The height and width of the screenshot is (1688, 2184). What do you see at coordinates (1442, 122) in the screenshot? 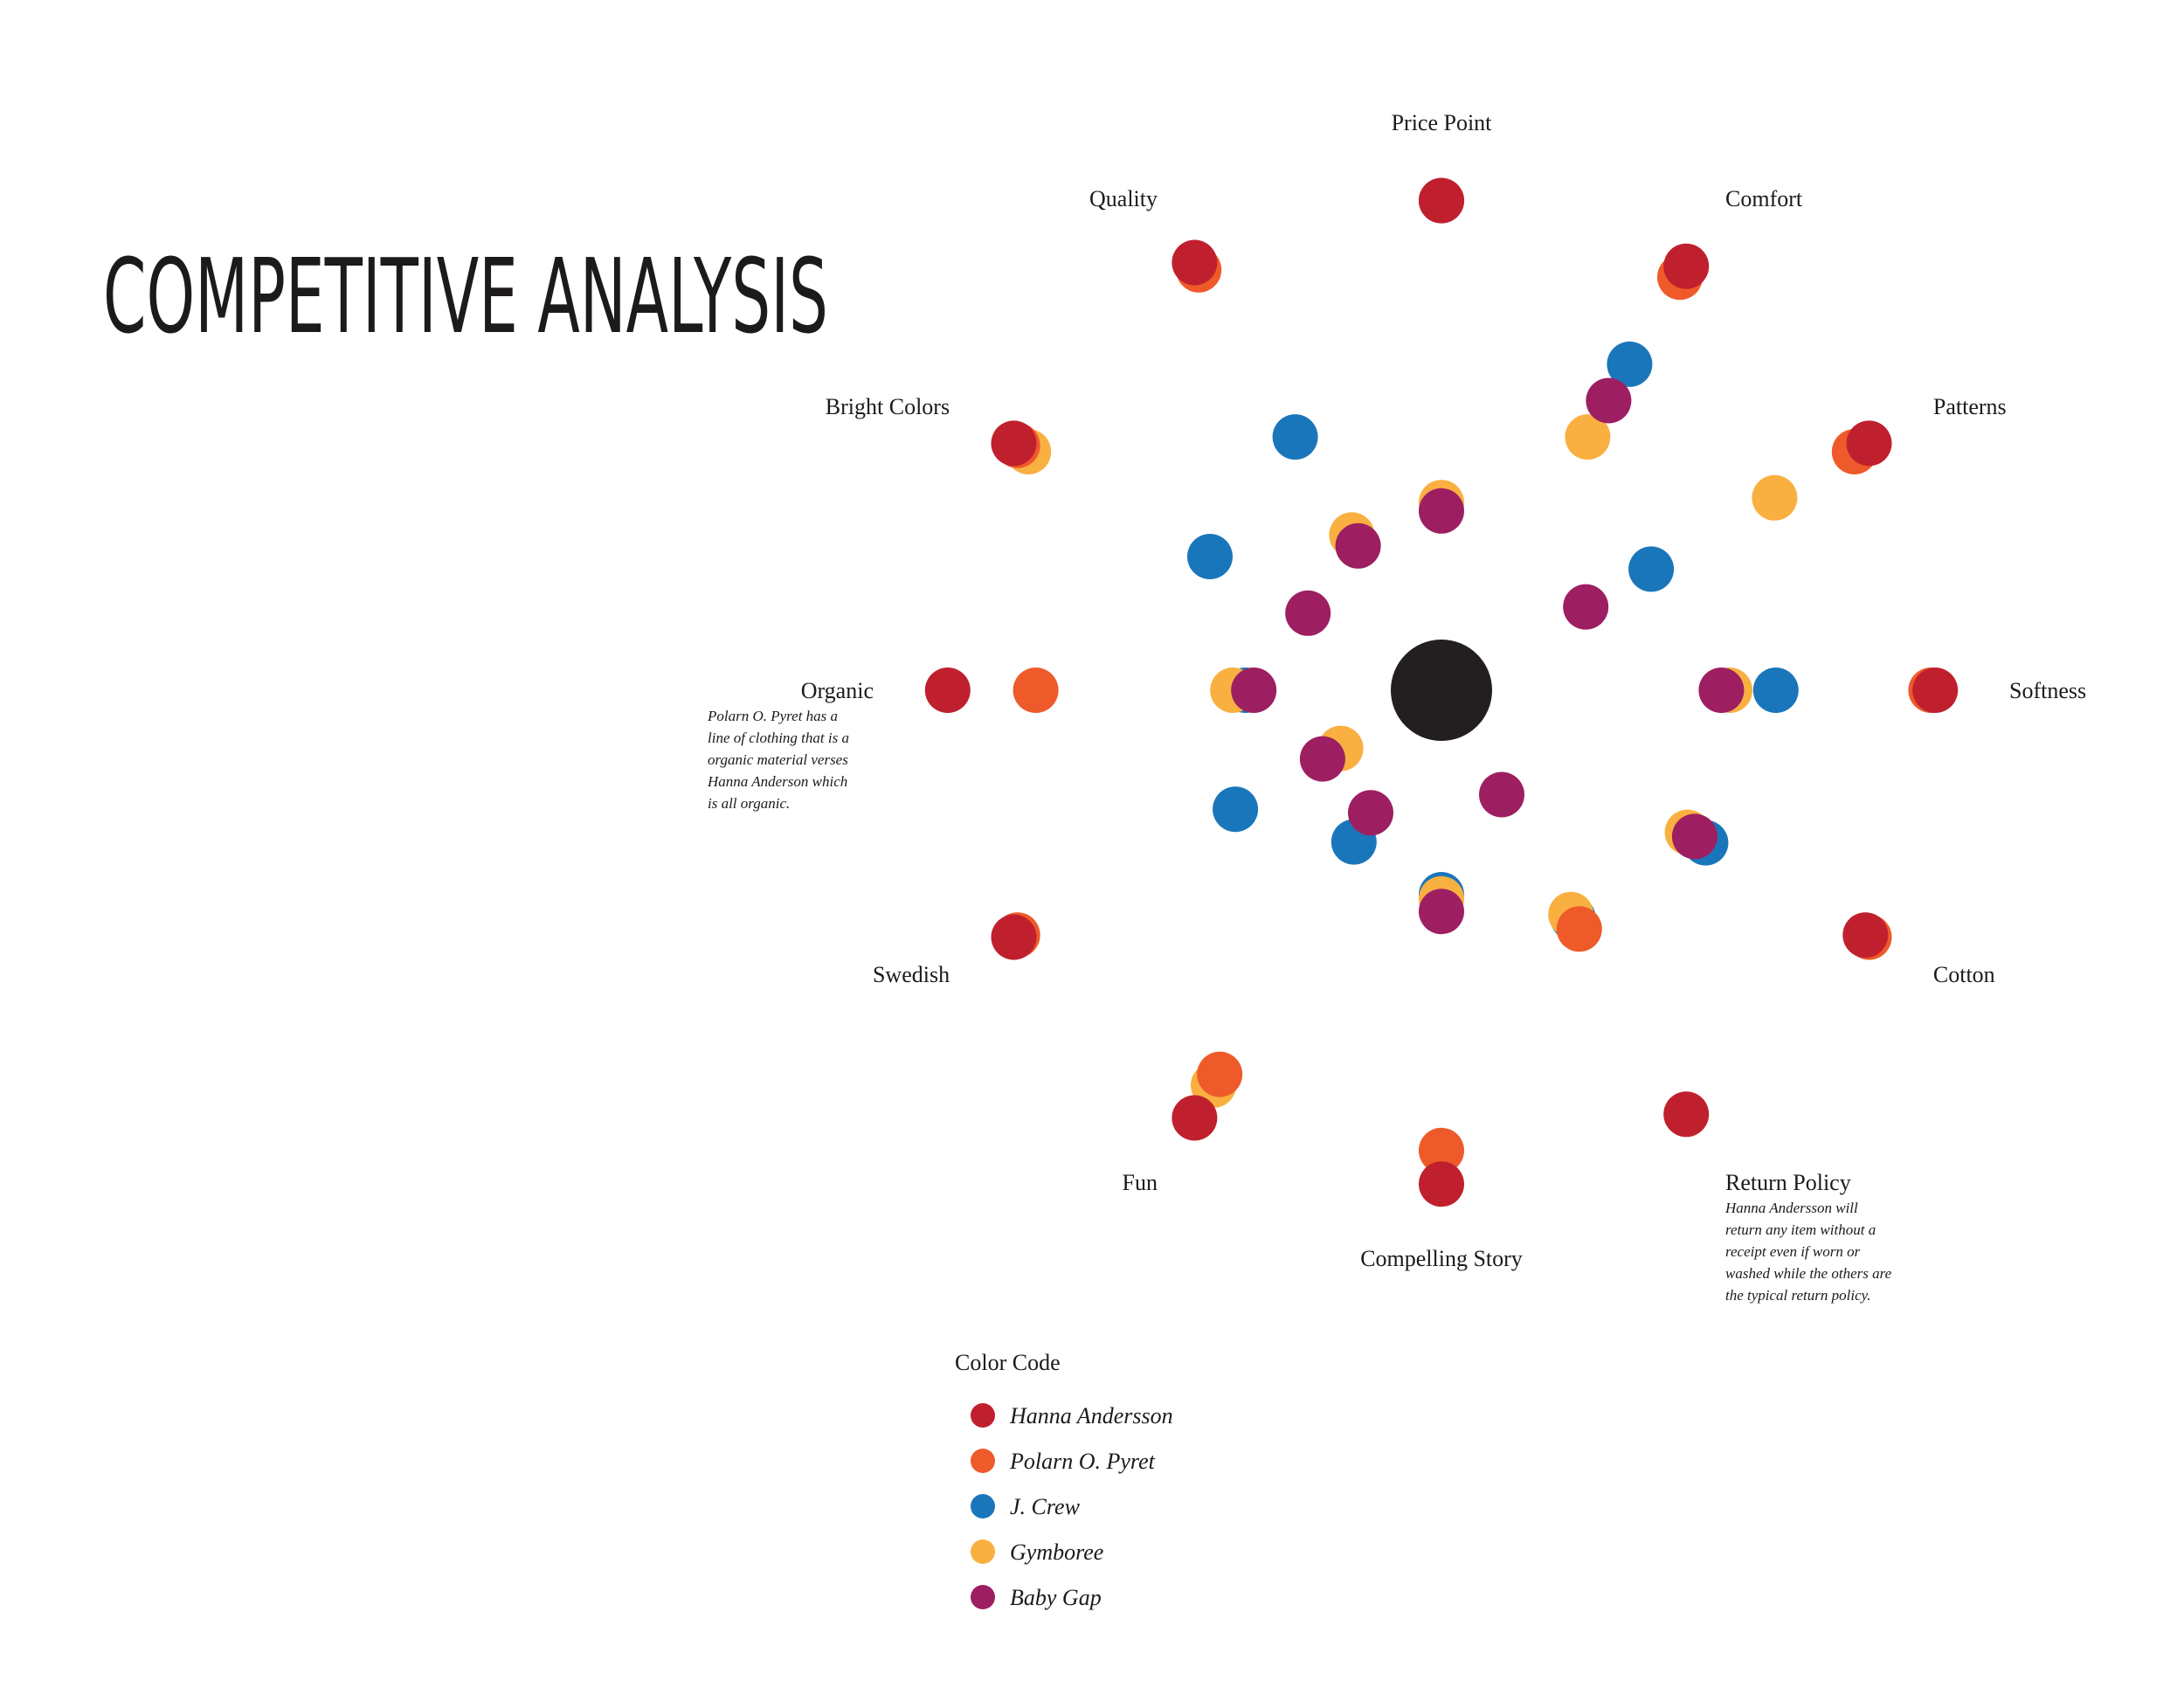
I see `axis-label-price-point: Price Point` at bounding box center [1442, 122].